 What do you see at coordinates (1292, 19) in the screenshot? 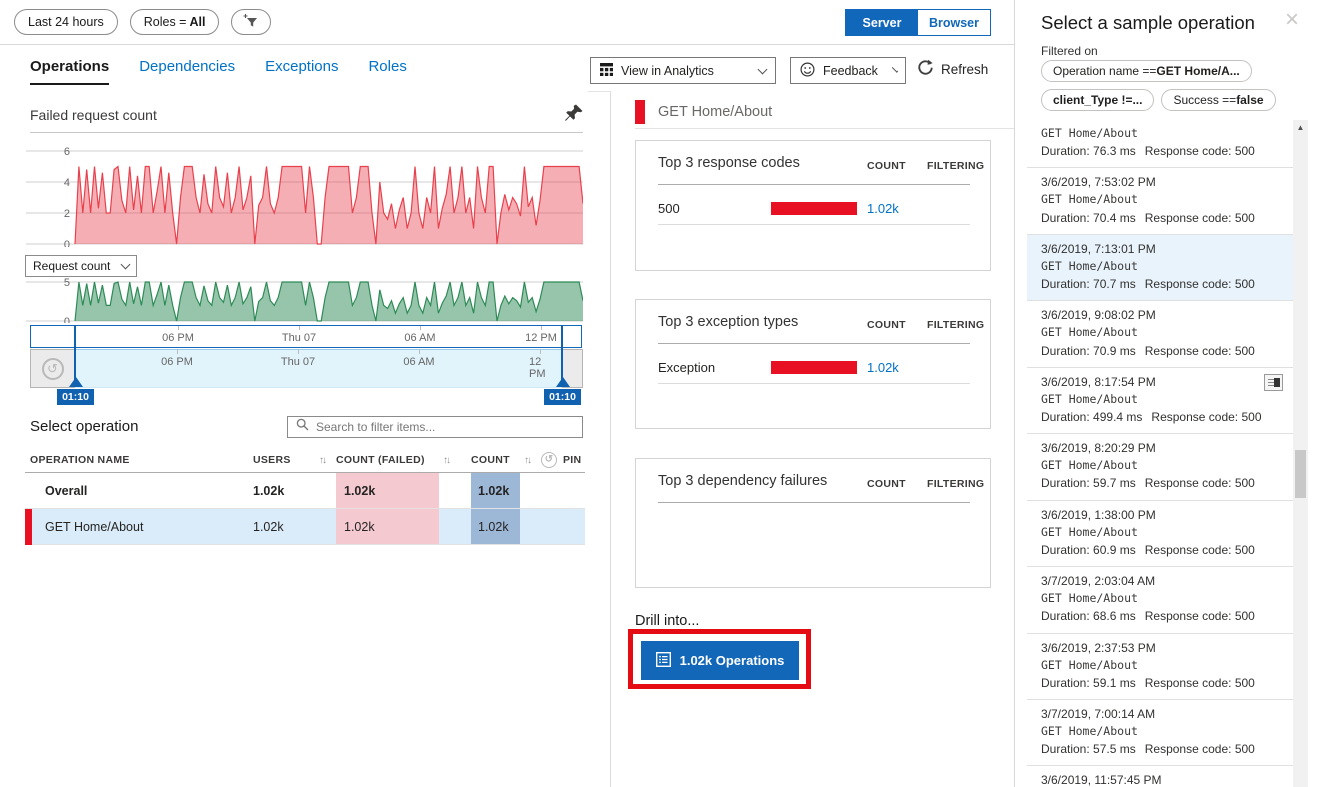
I see `close-icon: ×` at bounding box center [1292, 19].